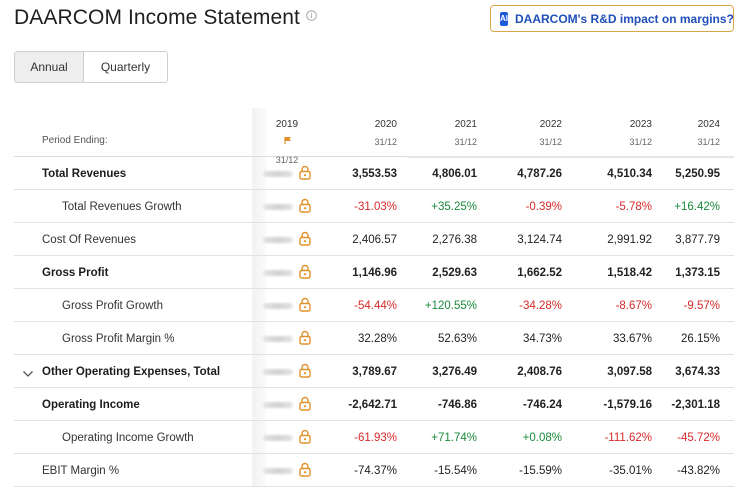  I want to click on cell-2021: 3,276.49, so click(454, 371).